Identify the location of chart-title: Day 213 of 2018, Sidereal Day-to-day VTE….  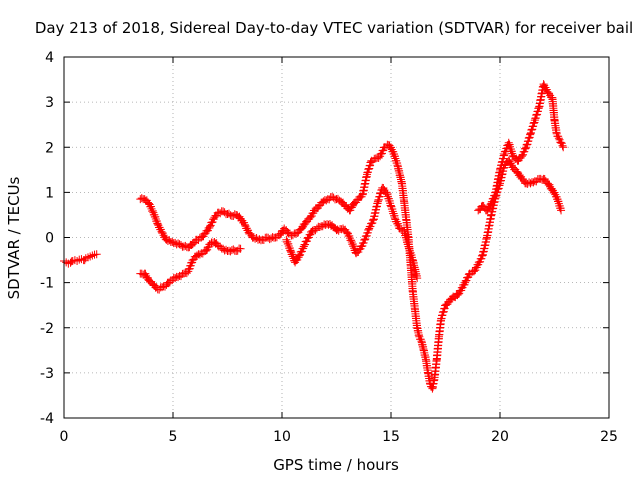
(334, 28).